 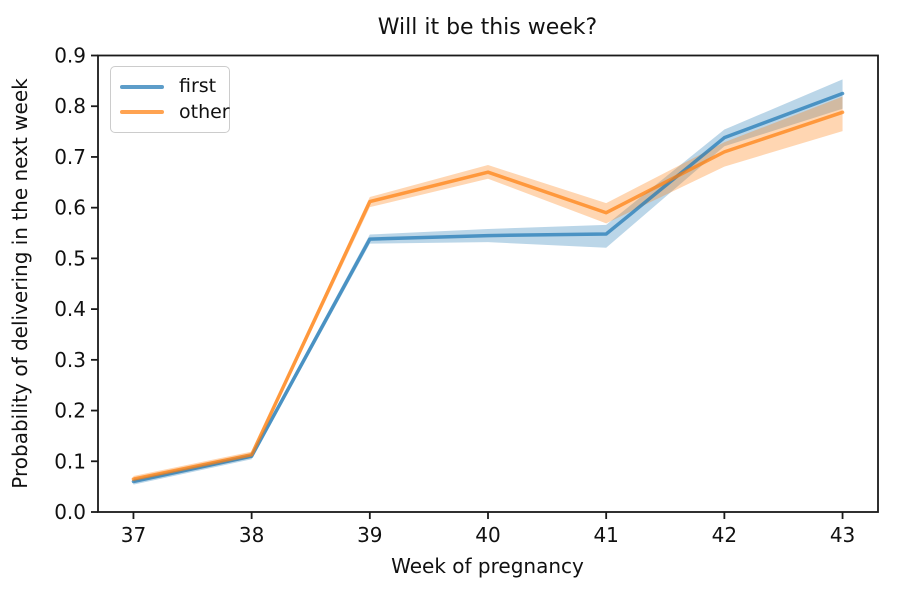 I want to click on y-tick-label: 0.1, so click(x=70, y=461).